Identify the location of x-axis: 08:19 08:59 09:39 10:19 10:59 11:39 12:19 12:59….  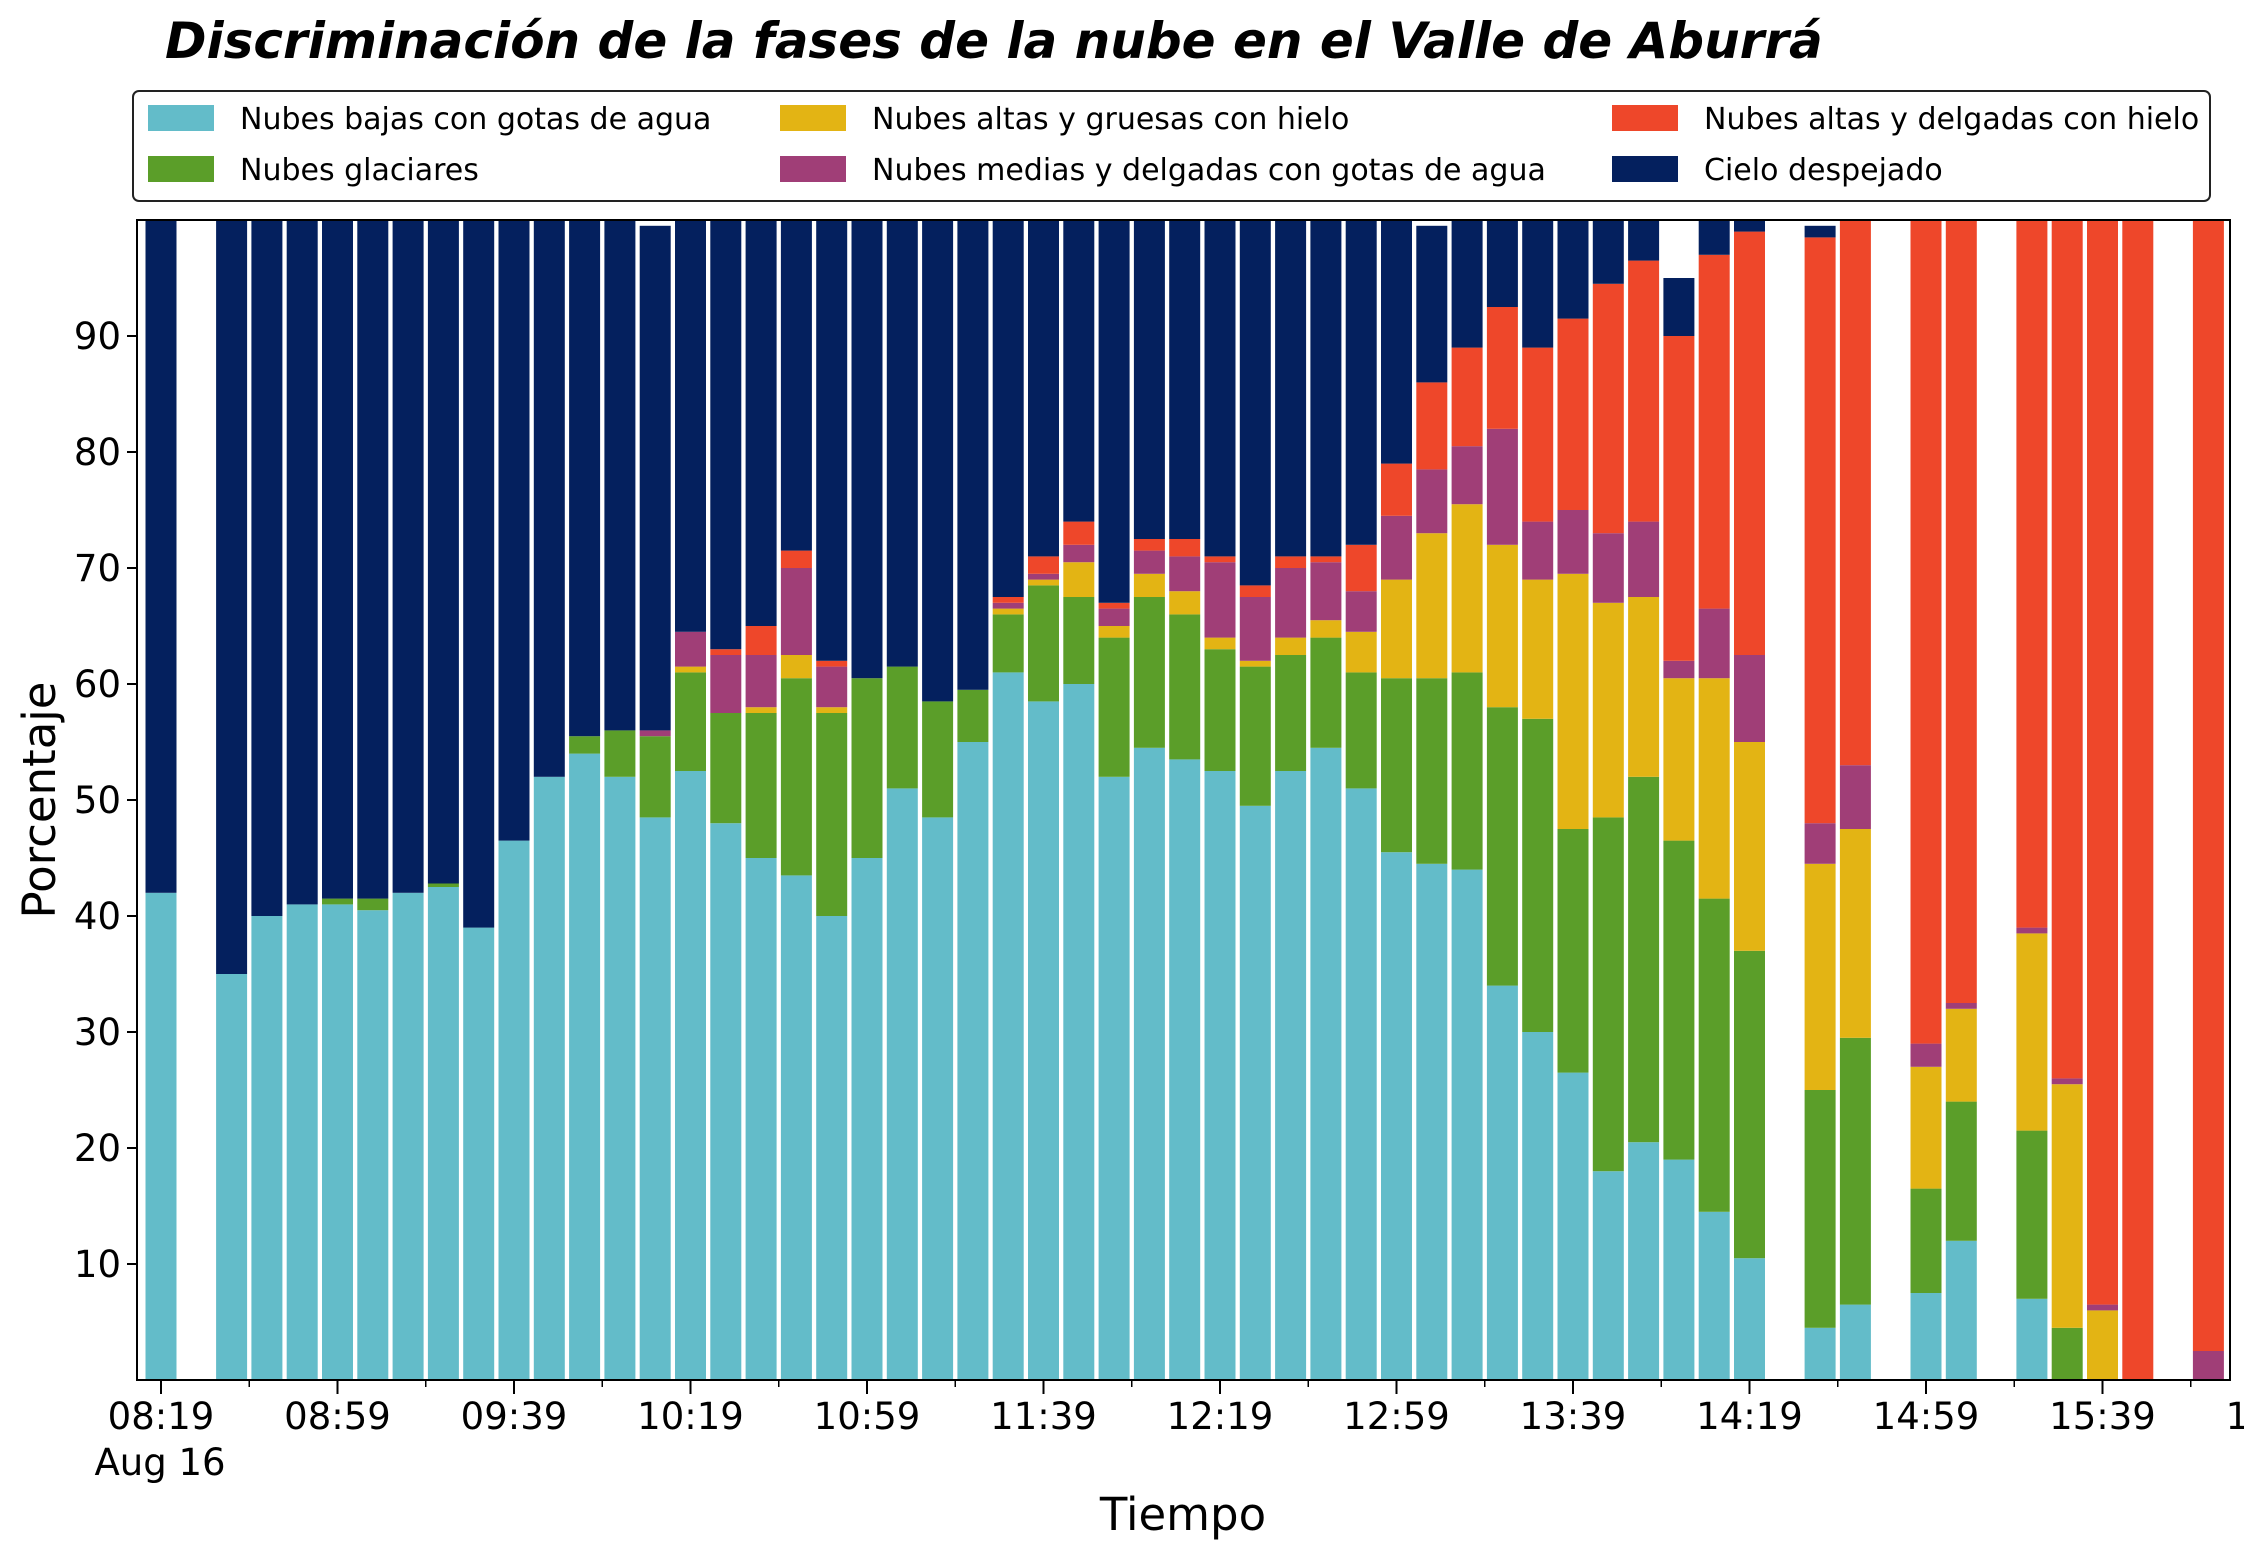
(1176, 1409).